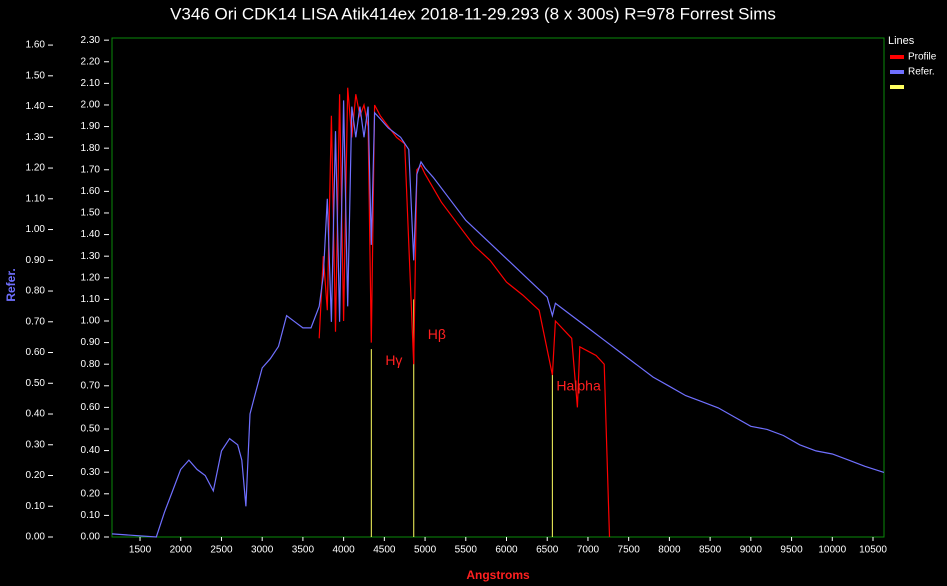 Image resolution: width=947 pixels, height=586 pixels. I want to click on y-tick-label: 0.60, so click(91, 407).